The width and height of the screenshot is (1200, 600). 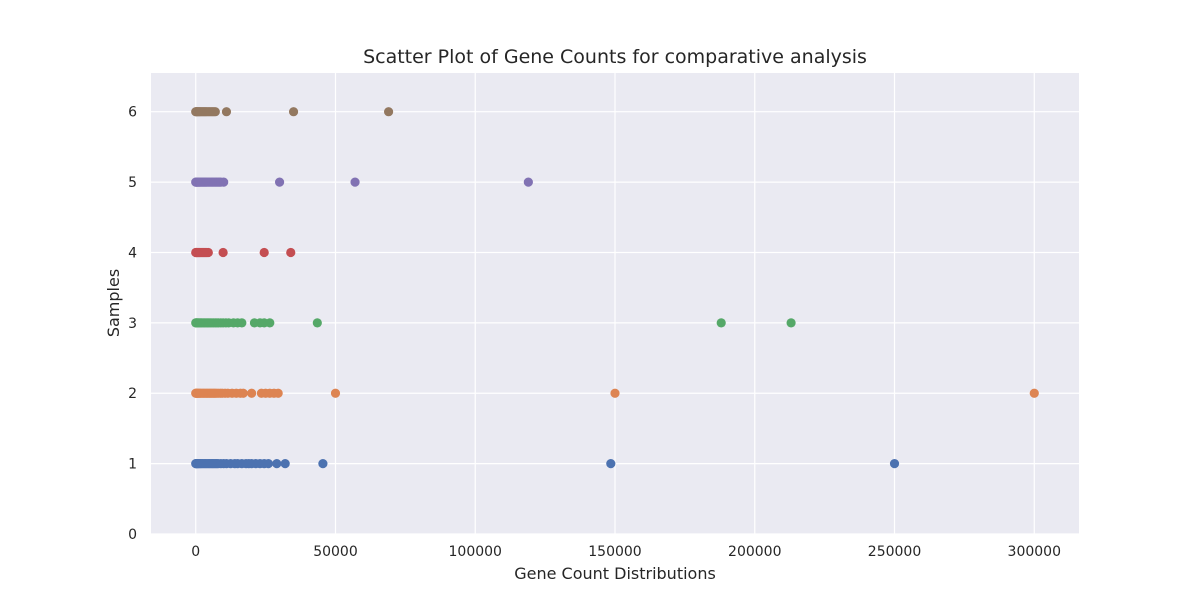 What do you see at coordinates (1034, 552) in the screenshot?
I see `x-tick-label: 300000` at bounding box center [1034, 552].